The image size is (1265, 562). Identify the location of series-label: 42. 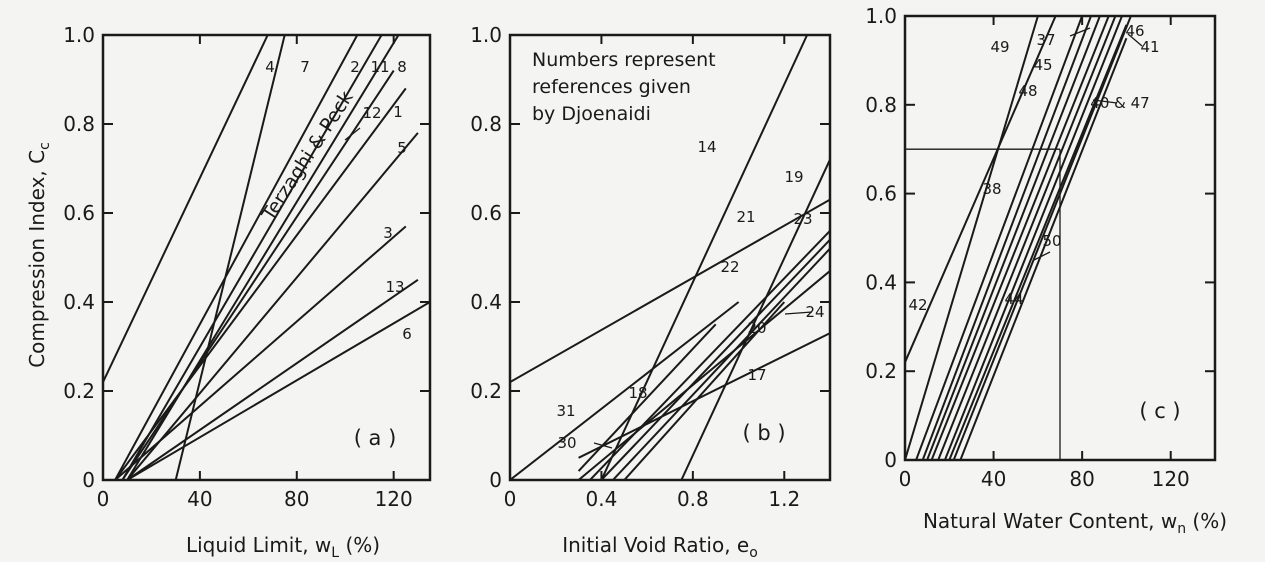
(917, 305).